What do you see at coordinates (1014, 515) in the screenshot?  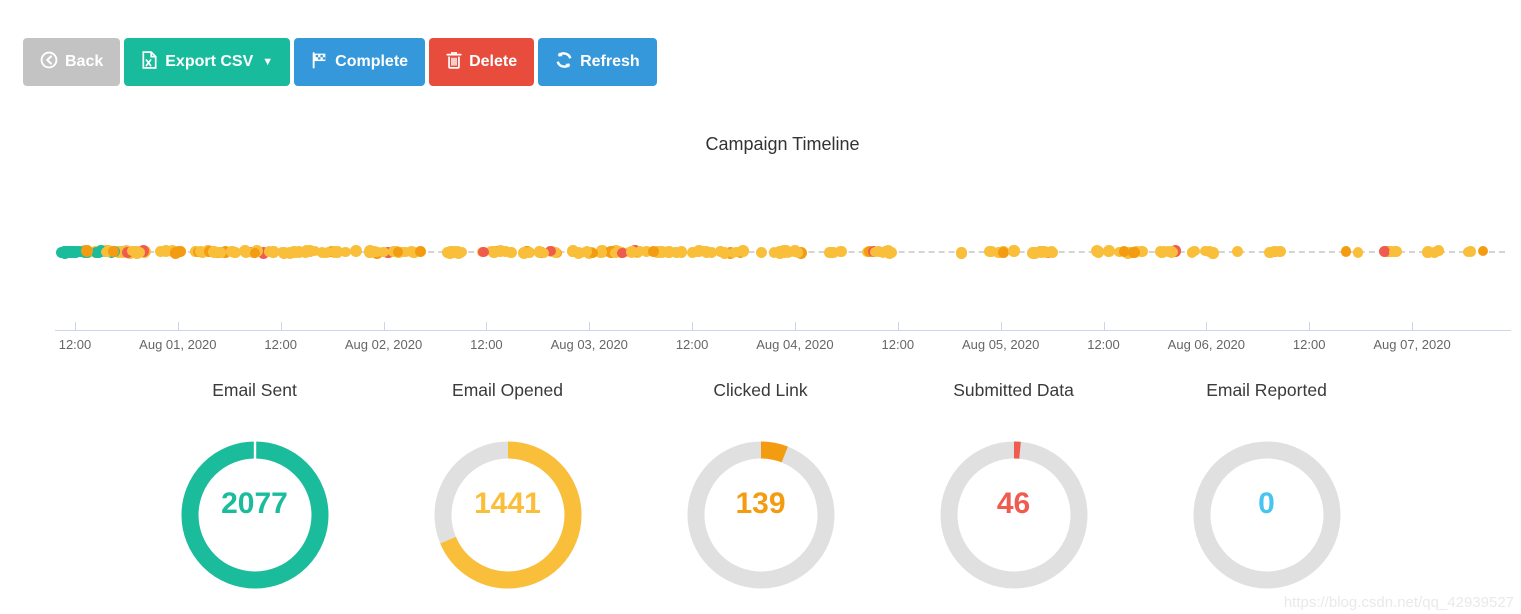 I see `donut-chart: 46` at bounding box center [1014, 515].